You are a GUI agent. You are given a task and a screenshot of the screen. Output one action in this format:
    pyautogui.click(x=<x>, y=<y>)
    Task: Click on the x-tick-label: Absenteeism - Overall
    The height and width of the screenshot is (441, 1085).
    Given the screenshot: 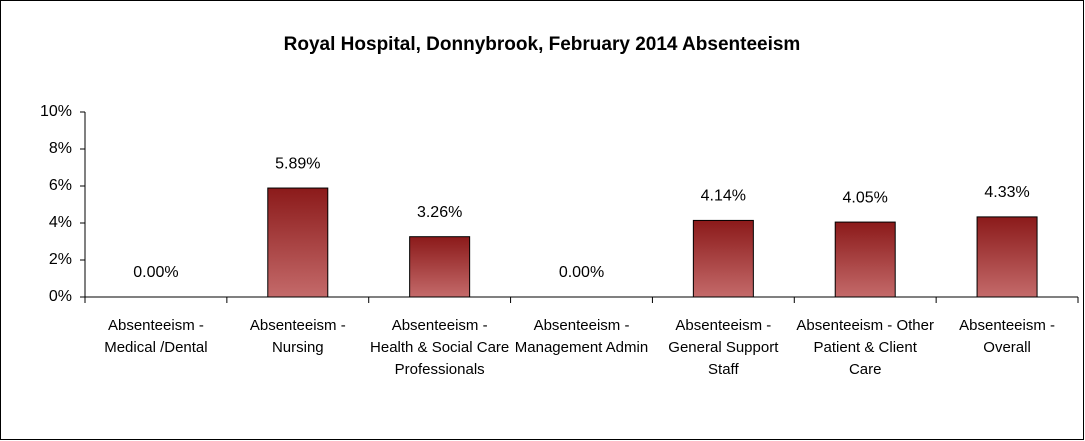 What is the action you would take?
    pyautogui.click(x=1007, y=336)
    